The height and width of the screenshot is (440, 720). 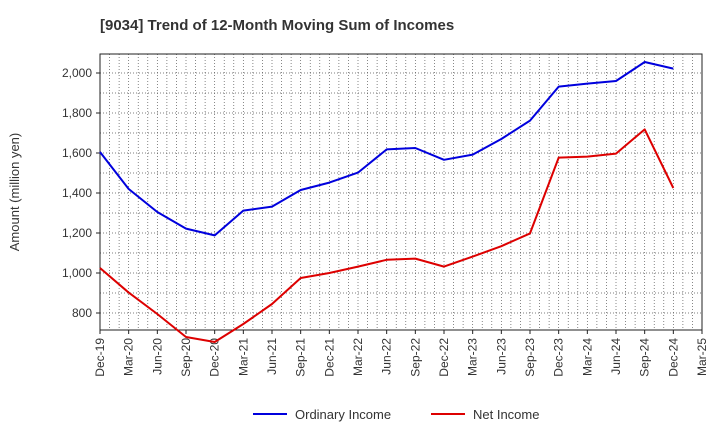 What do you see at coordinates (587, 357) in the screenshot?
I see `x-tick-label: Mar-24` at bounding box center [587, 357].